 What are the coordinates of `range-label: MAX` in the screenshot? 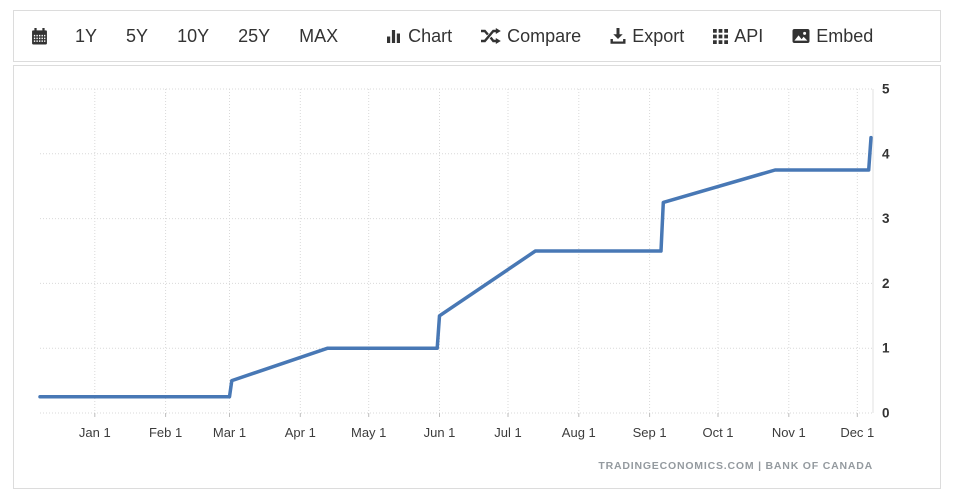 It's located at (319, 35).